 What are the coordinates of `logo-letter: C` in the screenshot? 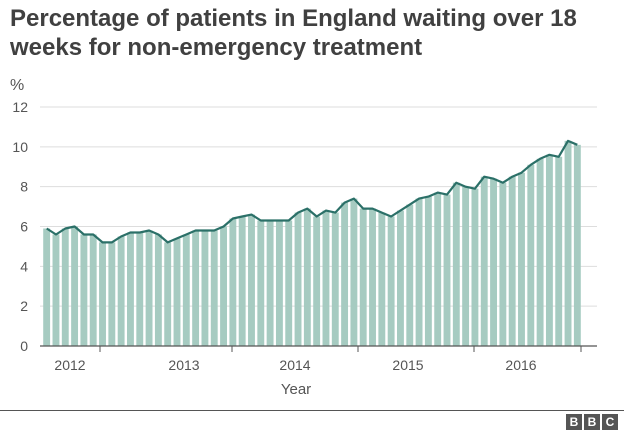 It's located at (610, 422).